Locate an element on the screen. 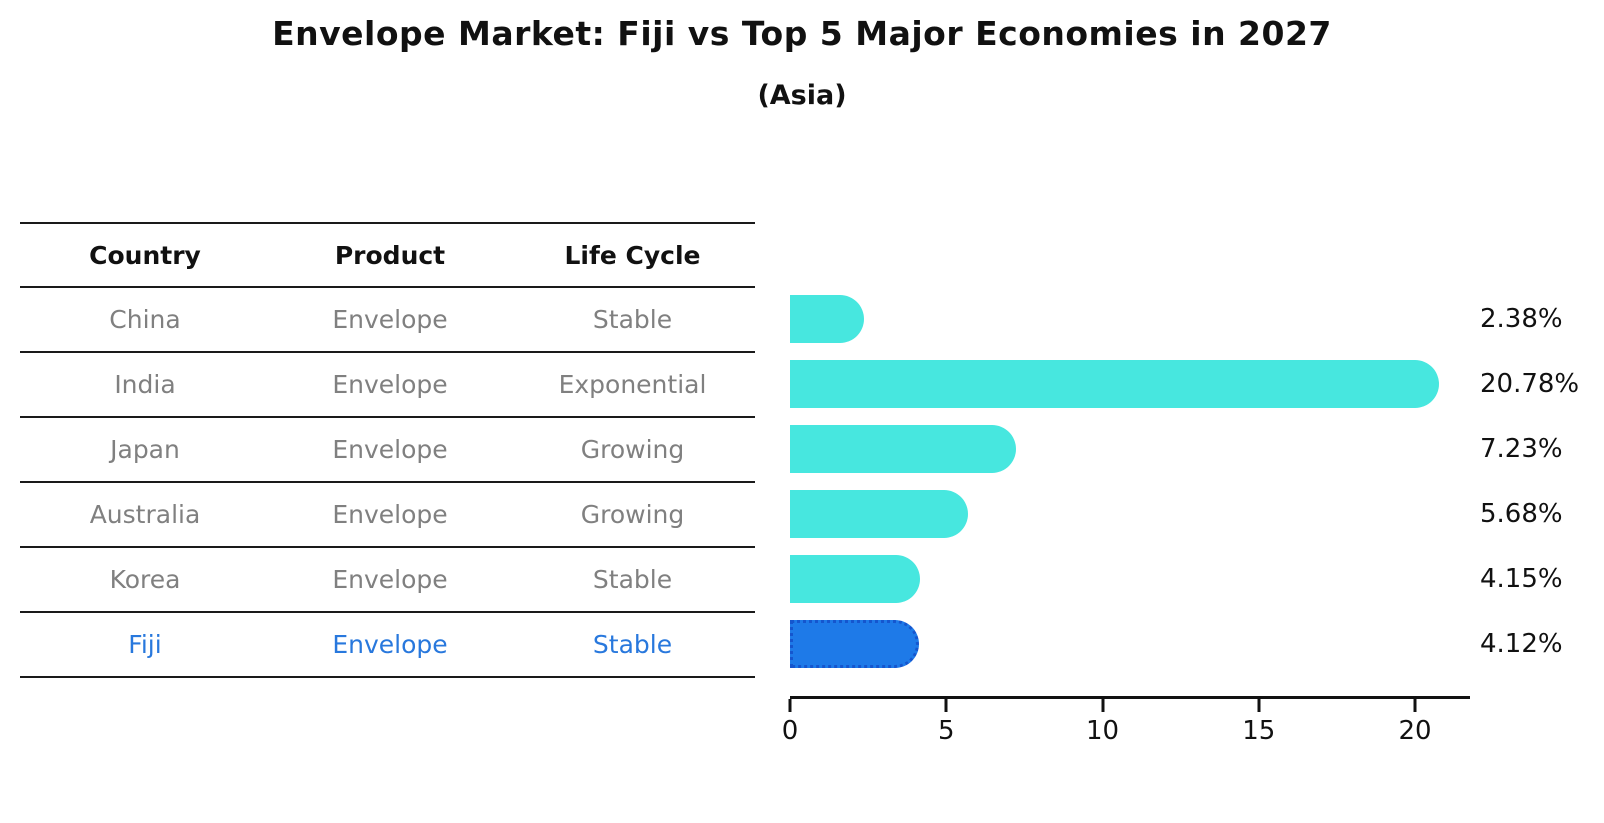  country-cell: China is located at coordinates (145, 319).